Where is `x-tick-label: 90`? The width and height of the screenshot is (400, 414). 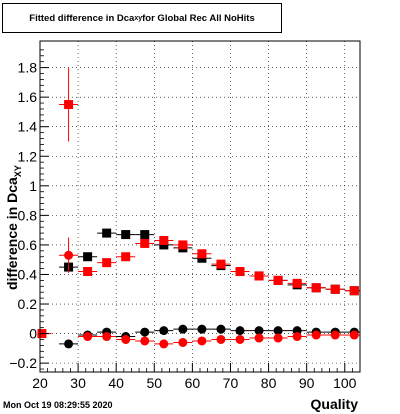 x-tick-label: 90 is located at coordinates (307, 383).